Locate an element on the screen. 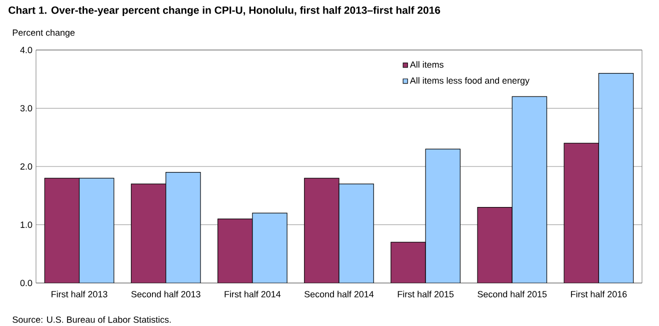 This screenshot has width=659, height=326. x-tick-label: Second half 2015 is located at coordinates (512, 294).